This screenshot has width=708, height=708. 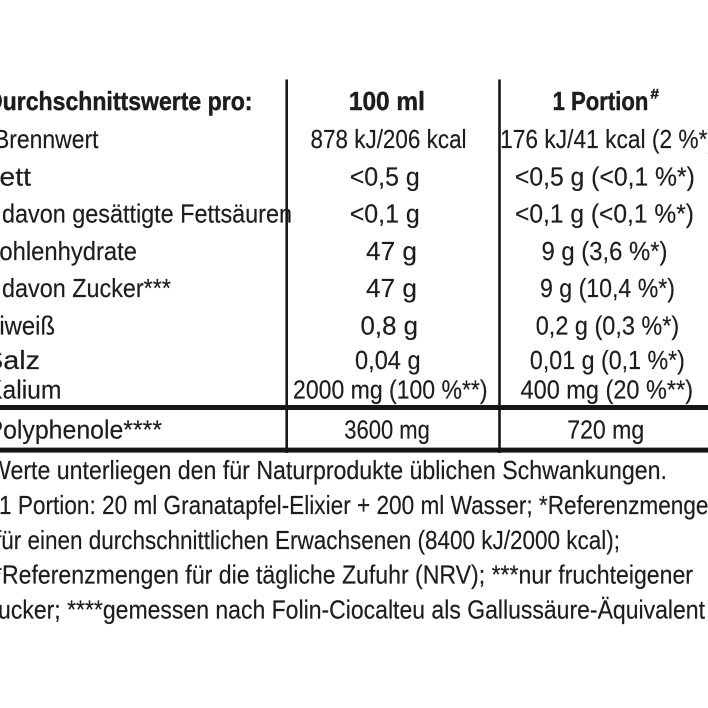 What do you see at coordinates (604, 139) in the screenshot?
I see `svg-text: 176 kJ/41 kcal (2 %*)` at bounding box center [604, 139].